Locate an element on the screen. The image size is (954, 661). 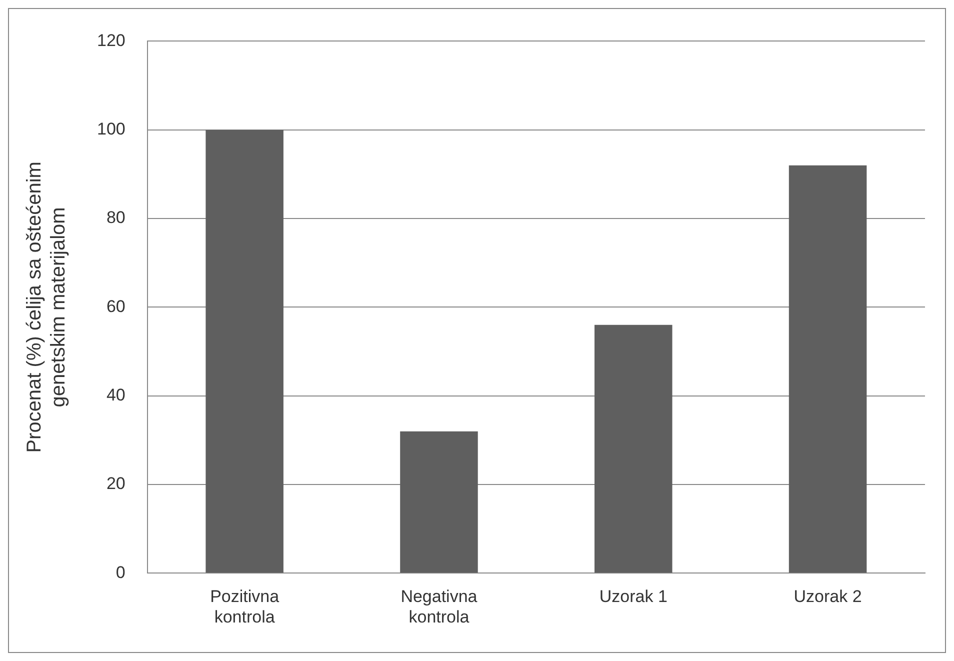
y-tick-label: 40 is located at coordinates (116, 395).